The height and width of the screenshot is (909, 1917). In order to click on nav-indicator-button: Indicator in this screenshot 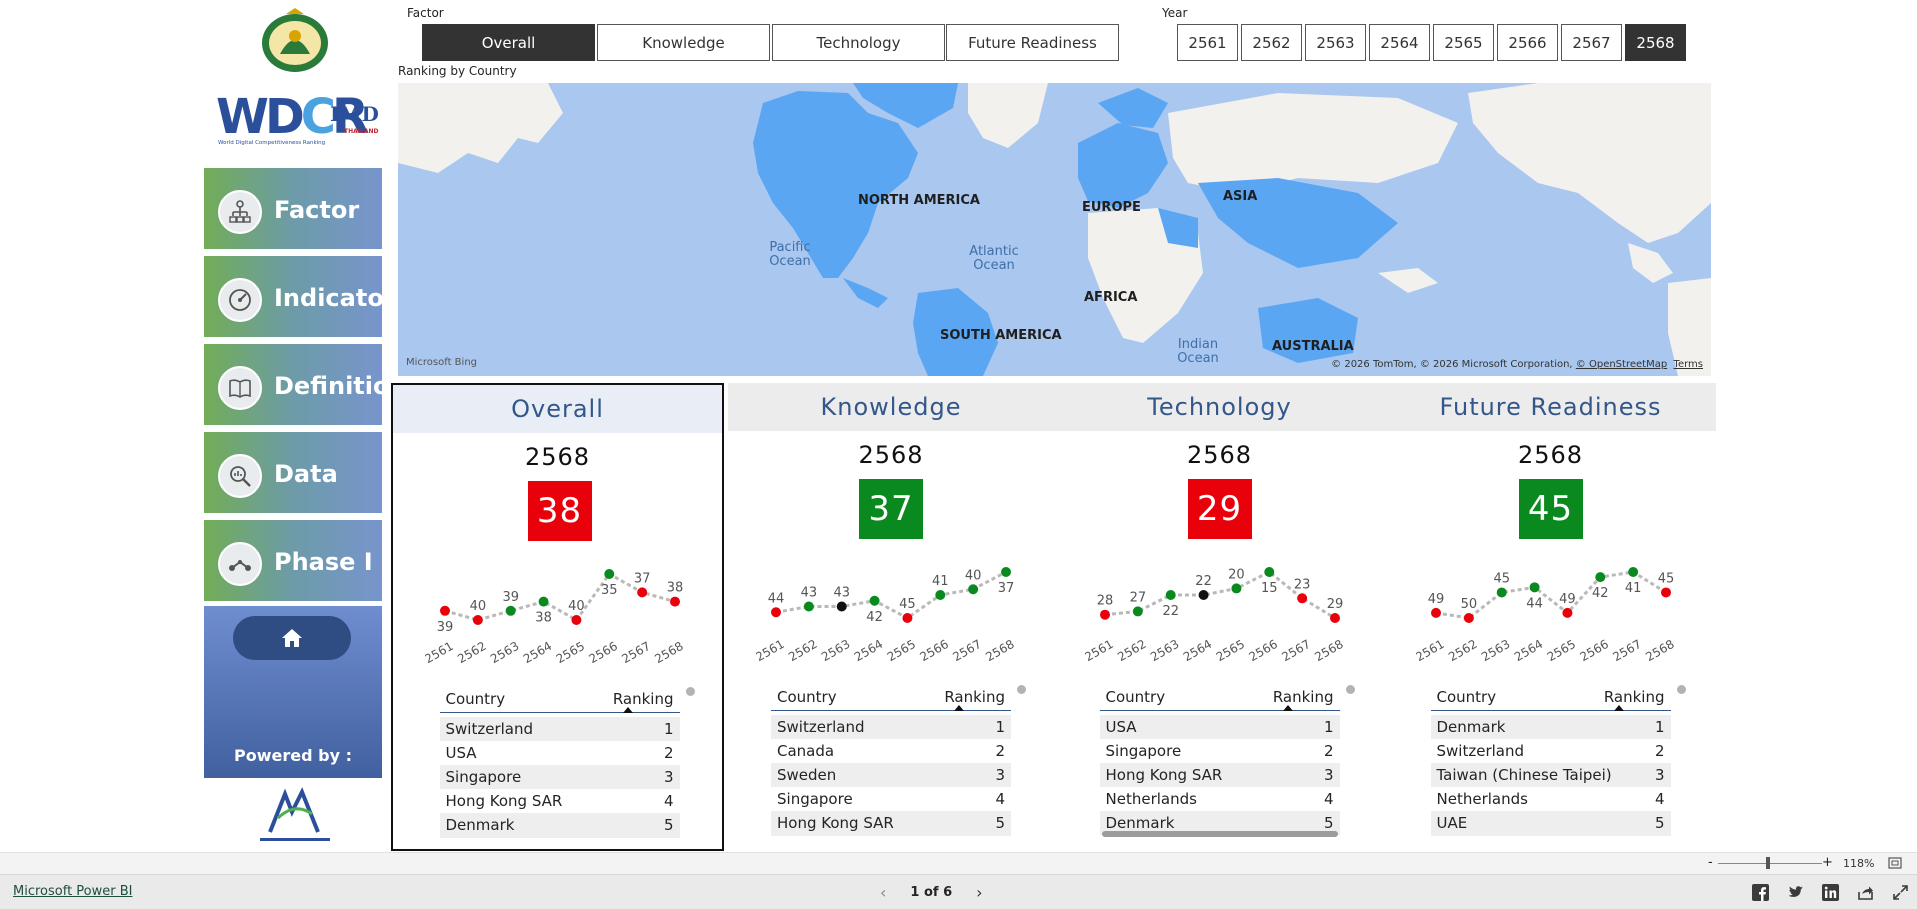, I will do `click(300, 298)`.